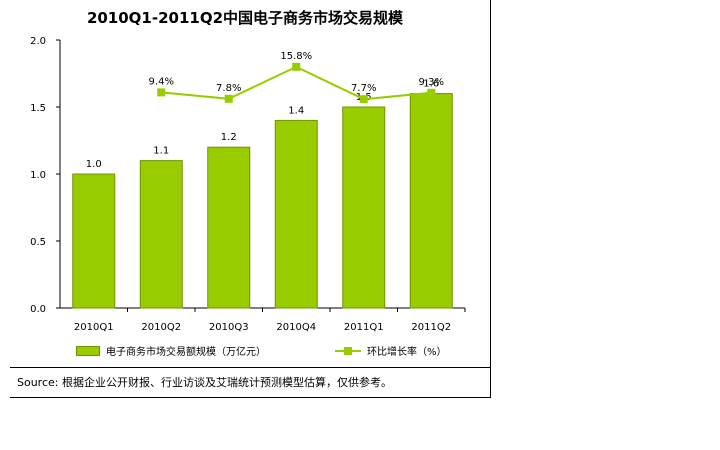  I want to click on line-data-label: 7.7%, so click(363, 88).